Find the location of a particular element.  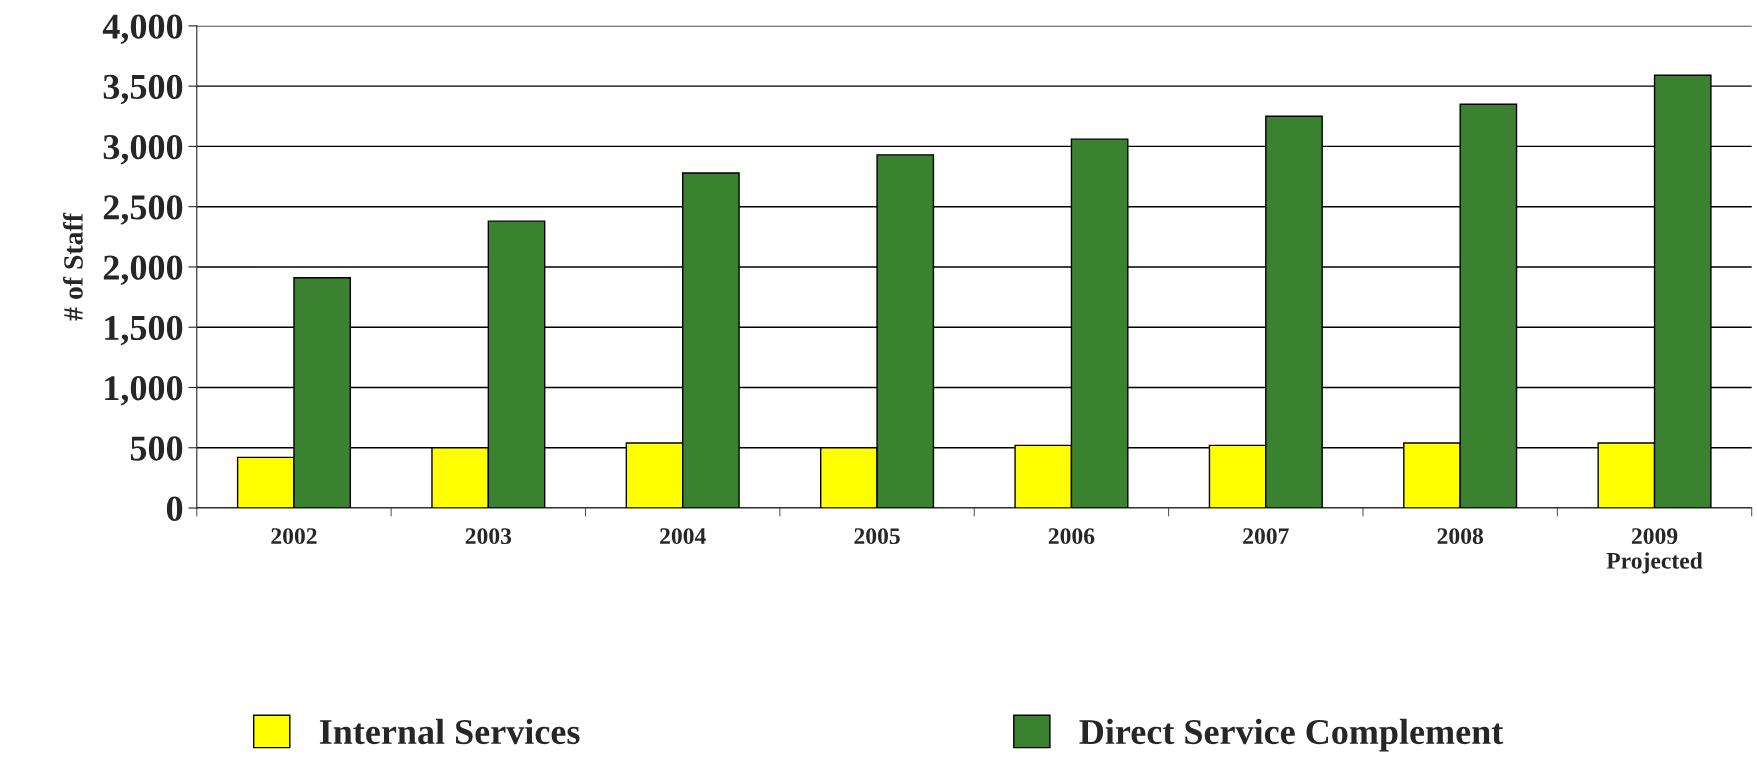

legend-label: Direct Service Complement is located at coordinates (1291, 735).